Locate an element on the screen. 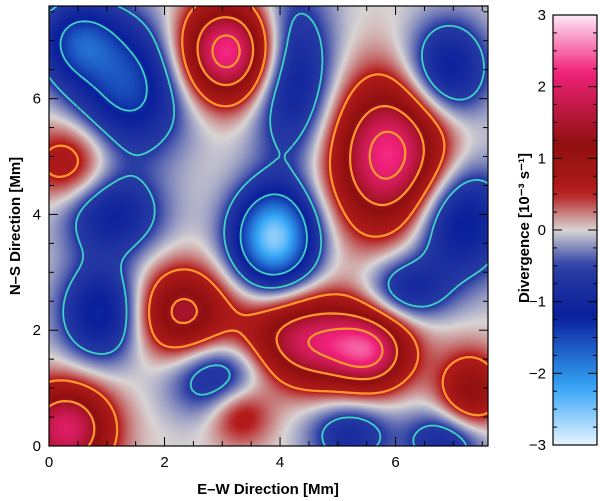 This screenshot has width=600, height=501. x-tick-label: 0 is located at coordinates (49, 462).